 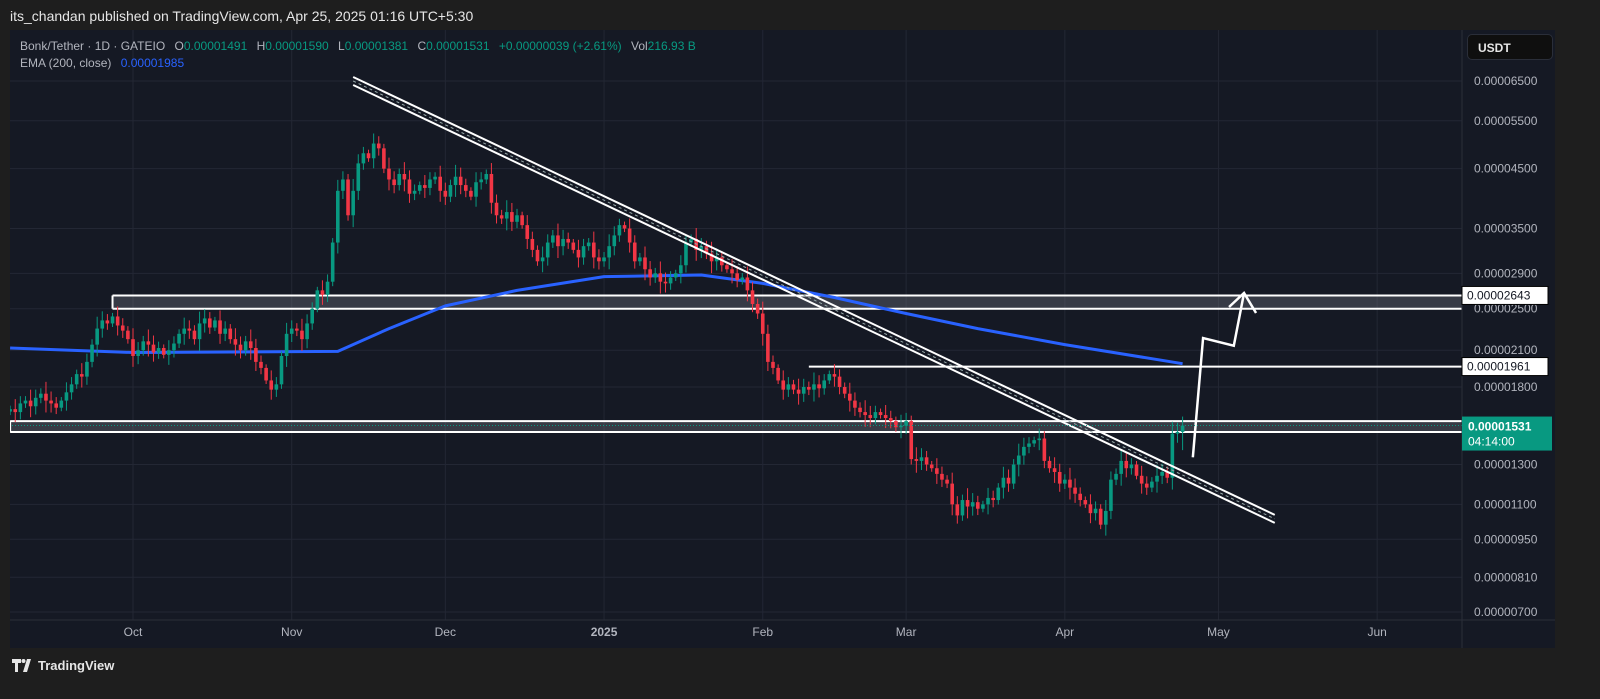 What do you see at coordinates (66, 63) in the screenshot?
I see `ema-label: EMA (200, close)` at bounding box center [66, 63].